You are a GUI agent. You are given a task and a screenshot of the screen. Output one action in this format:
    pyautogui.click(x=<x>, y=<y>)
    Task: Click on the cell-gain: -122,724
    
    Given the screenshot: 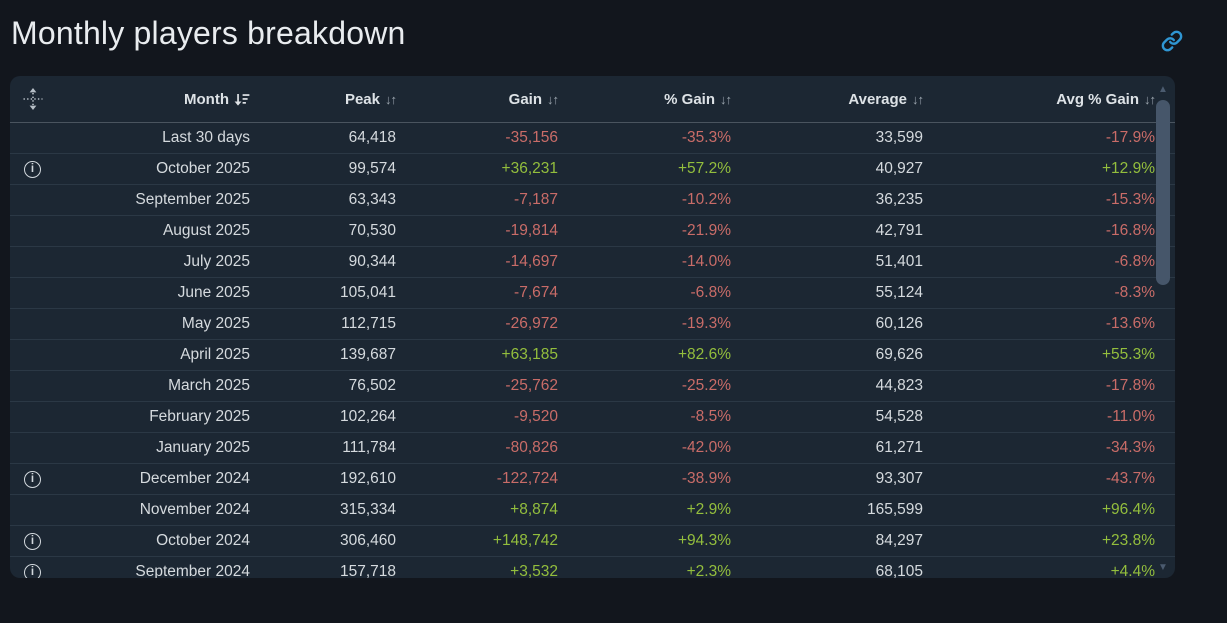 What is the action you would take?
    pyautogui.click(x=527, y=478)
    